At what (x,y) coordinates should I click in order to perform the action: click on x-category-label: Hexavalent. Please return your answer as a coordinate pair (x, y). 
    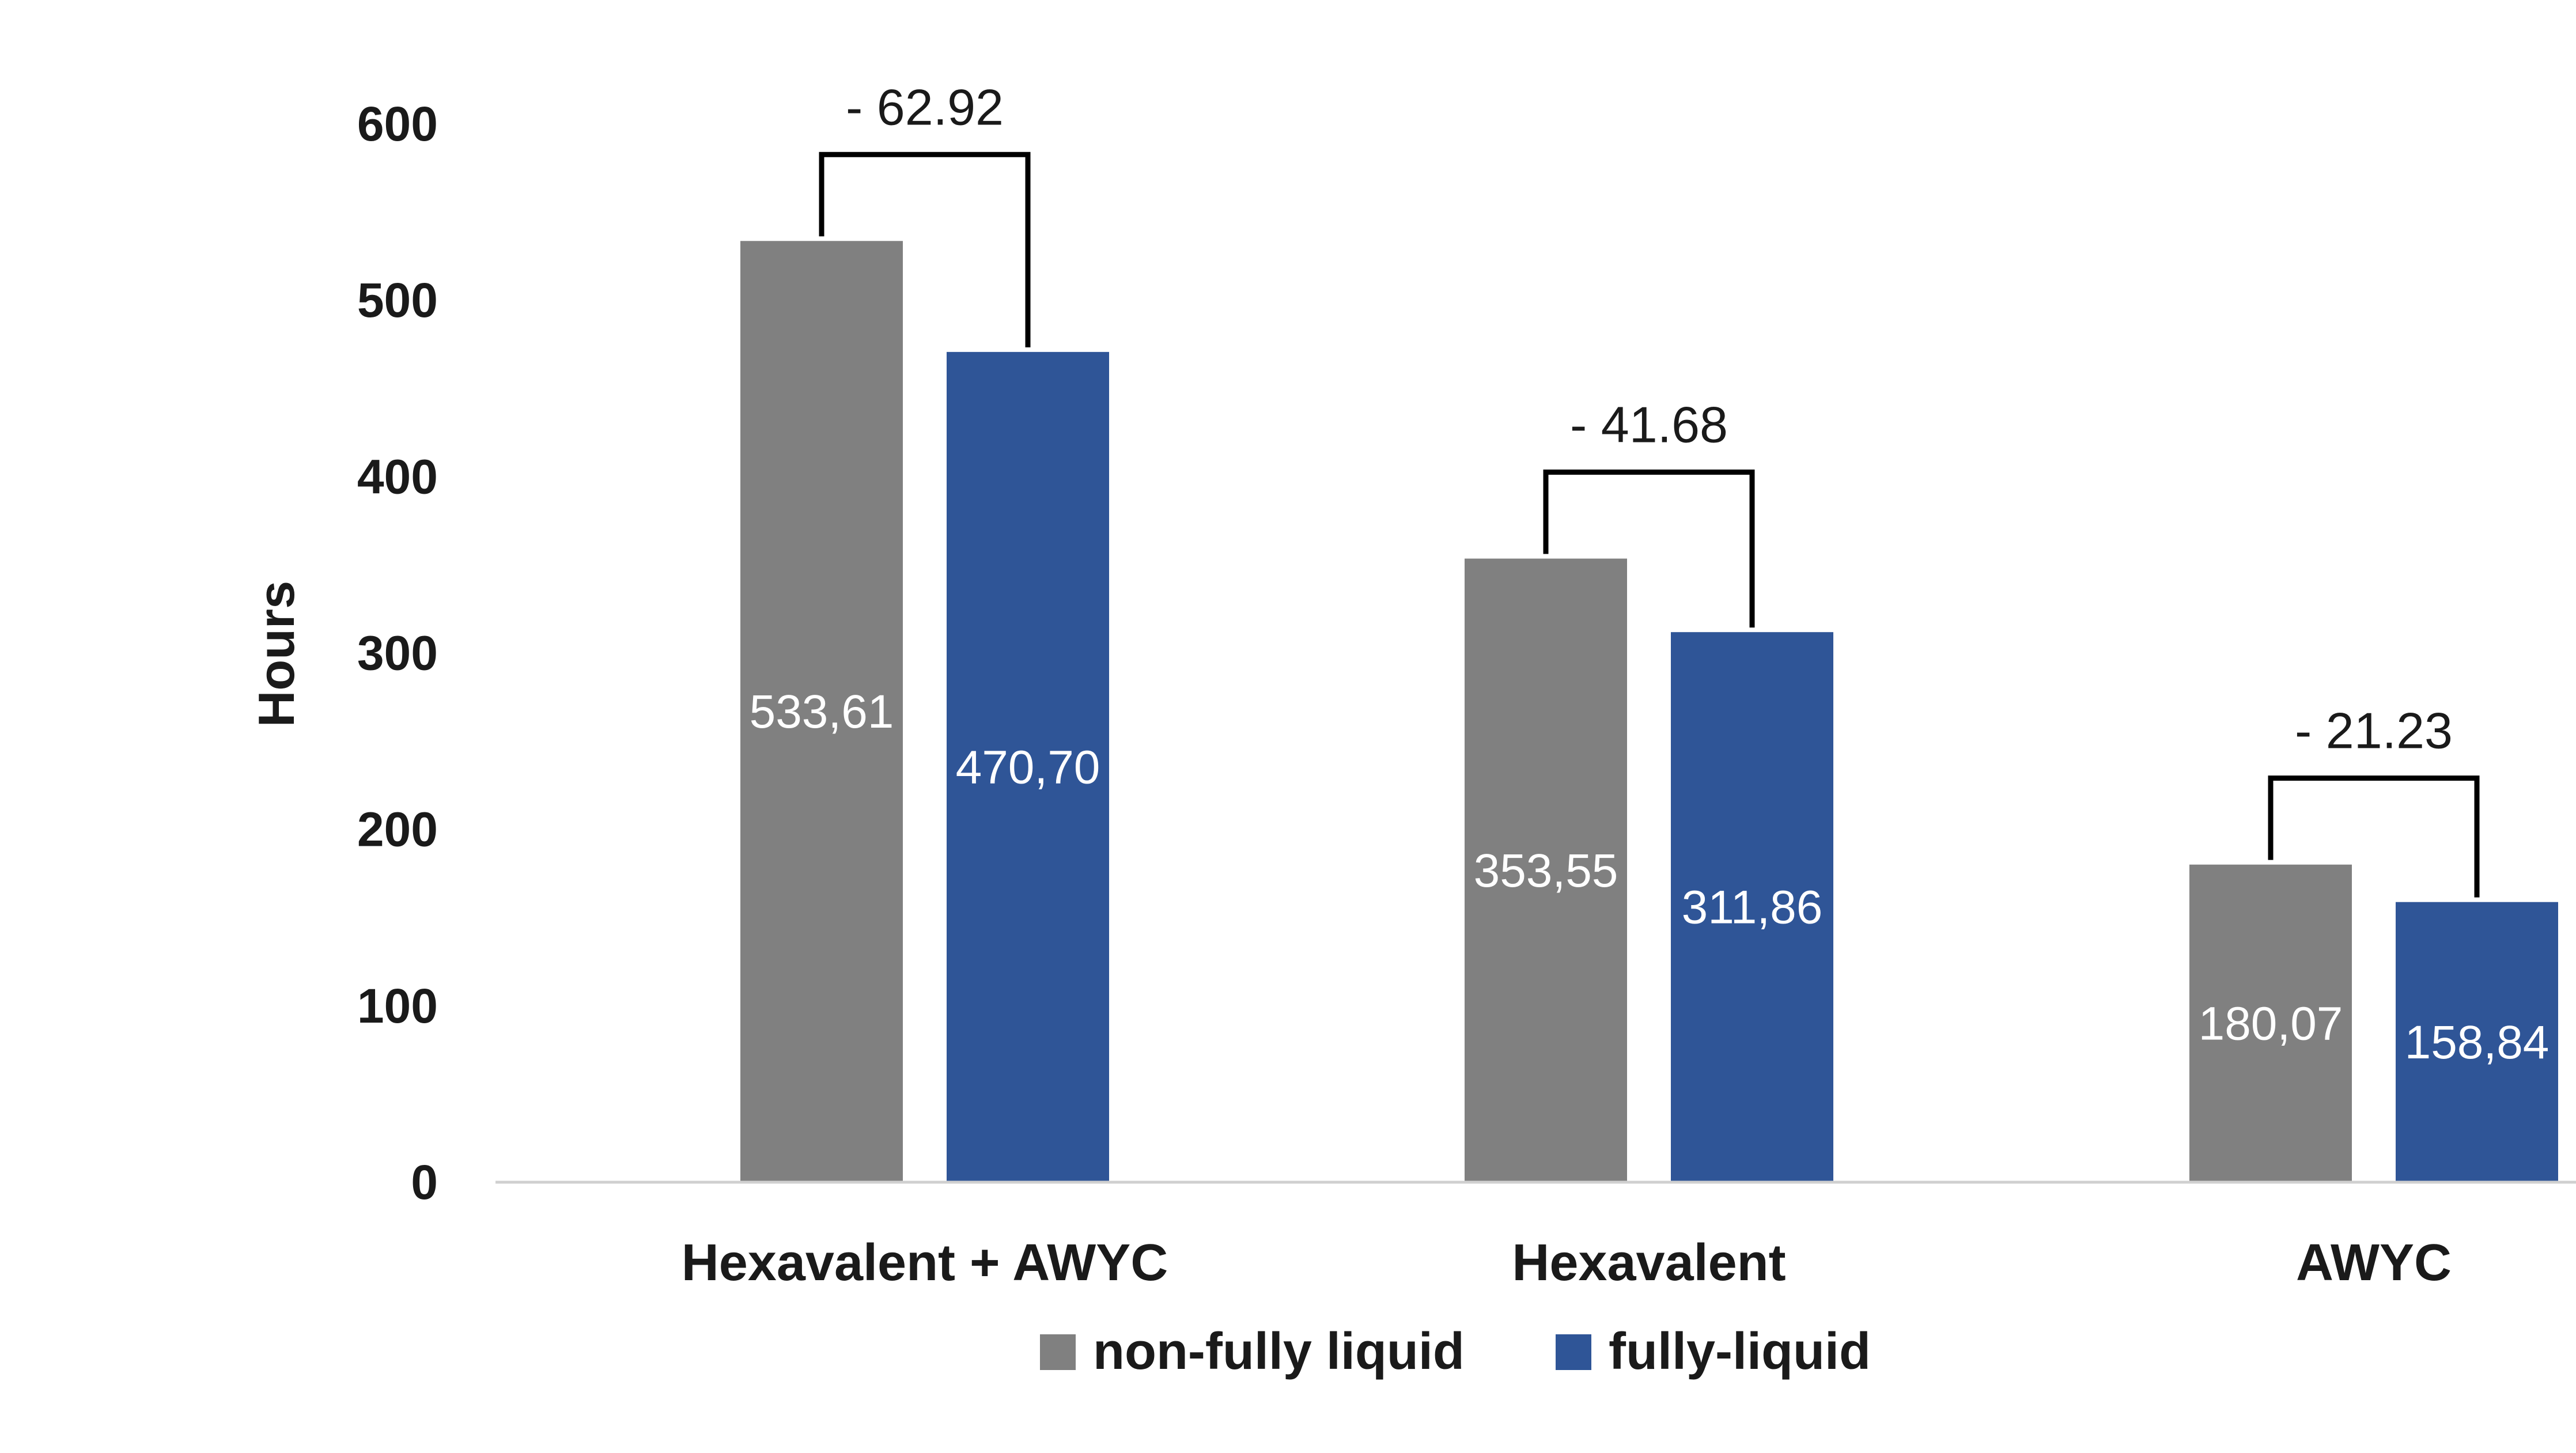
    Looking at the image, I should click on (1649, 1263).